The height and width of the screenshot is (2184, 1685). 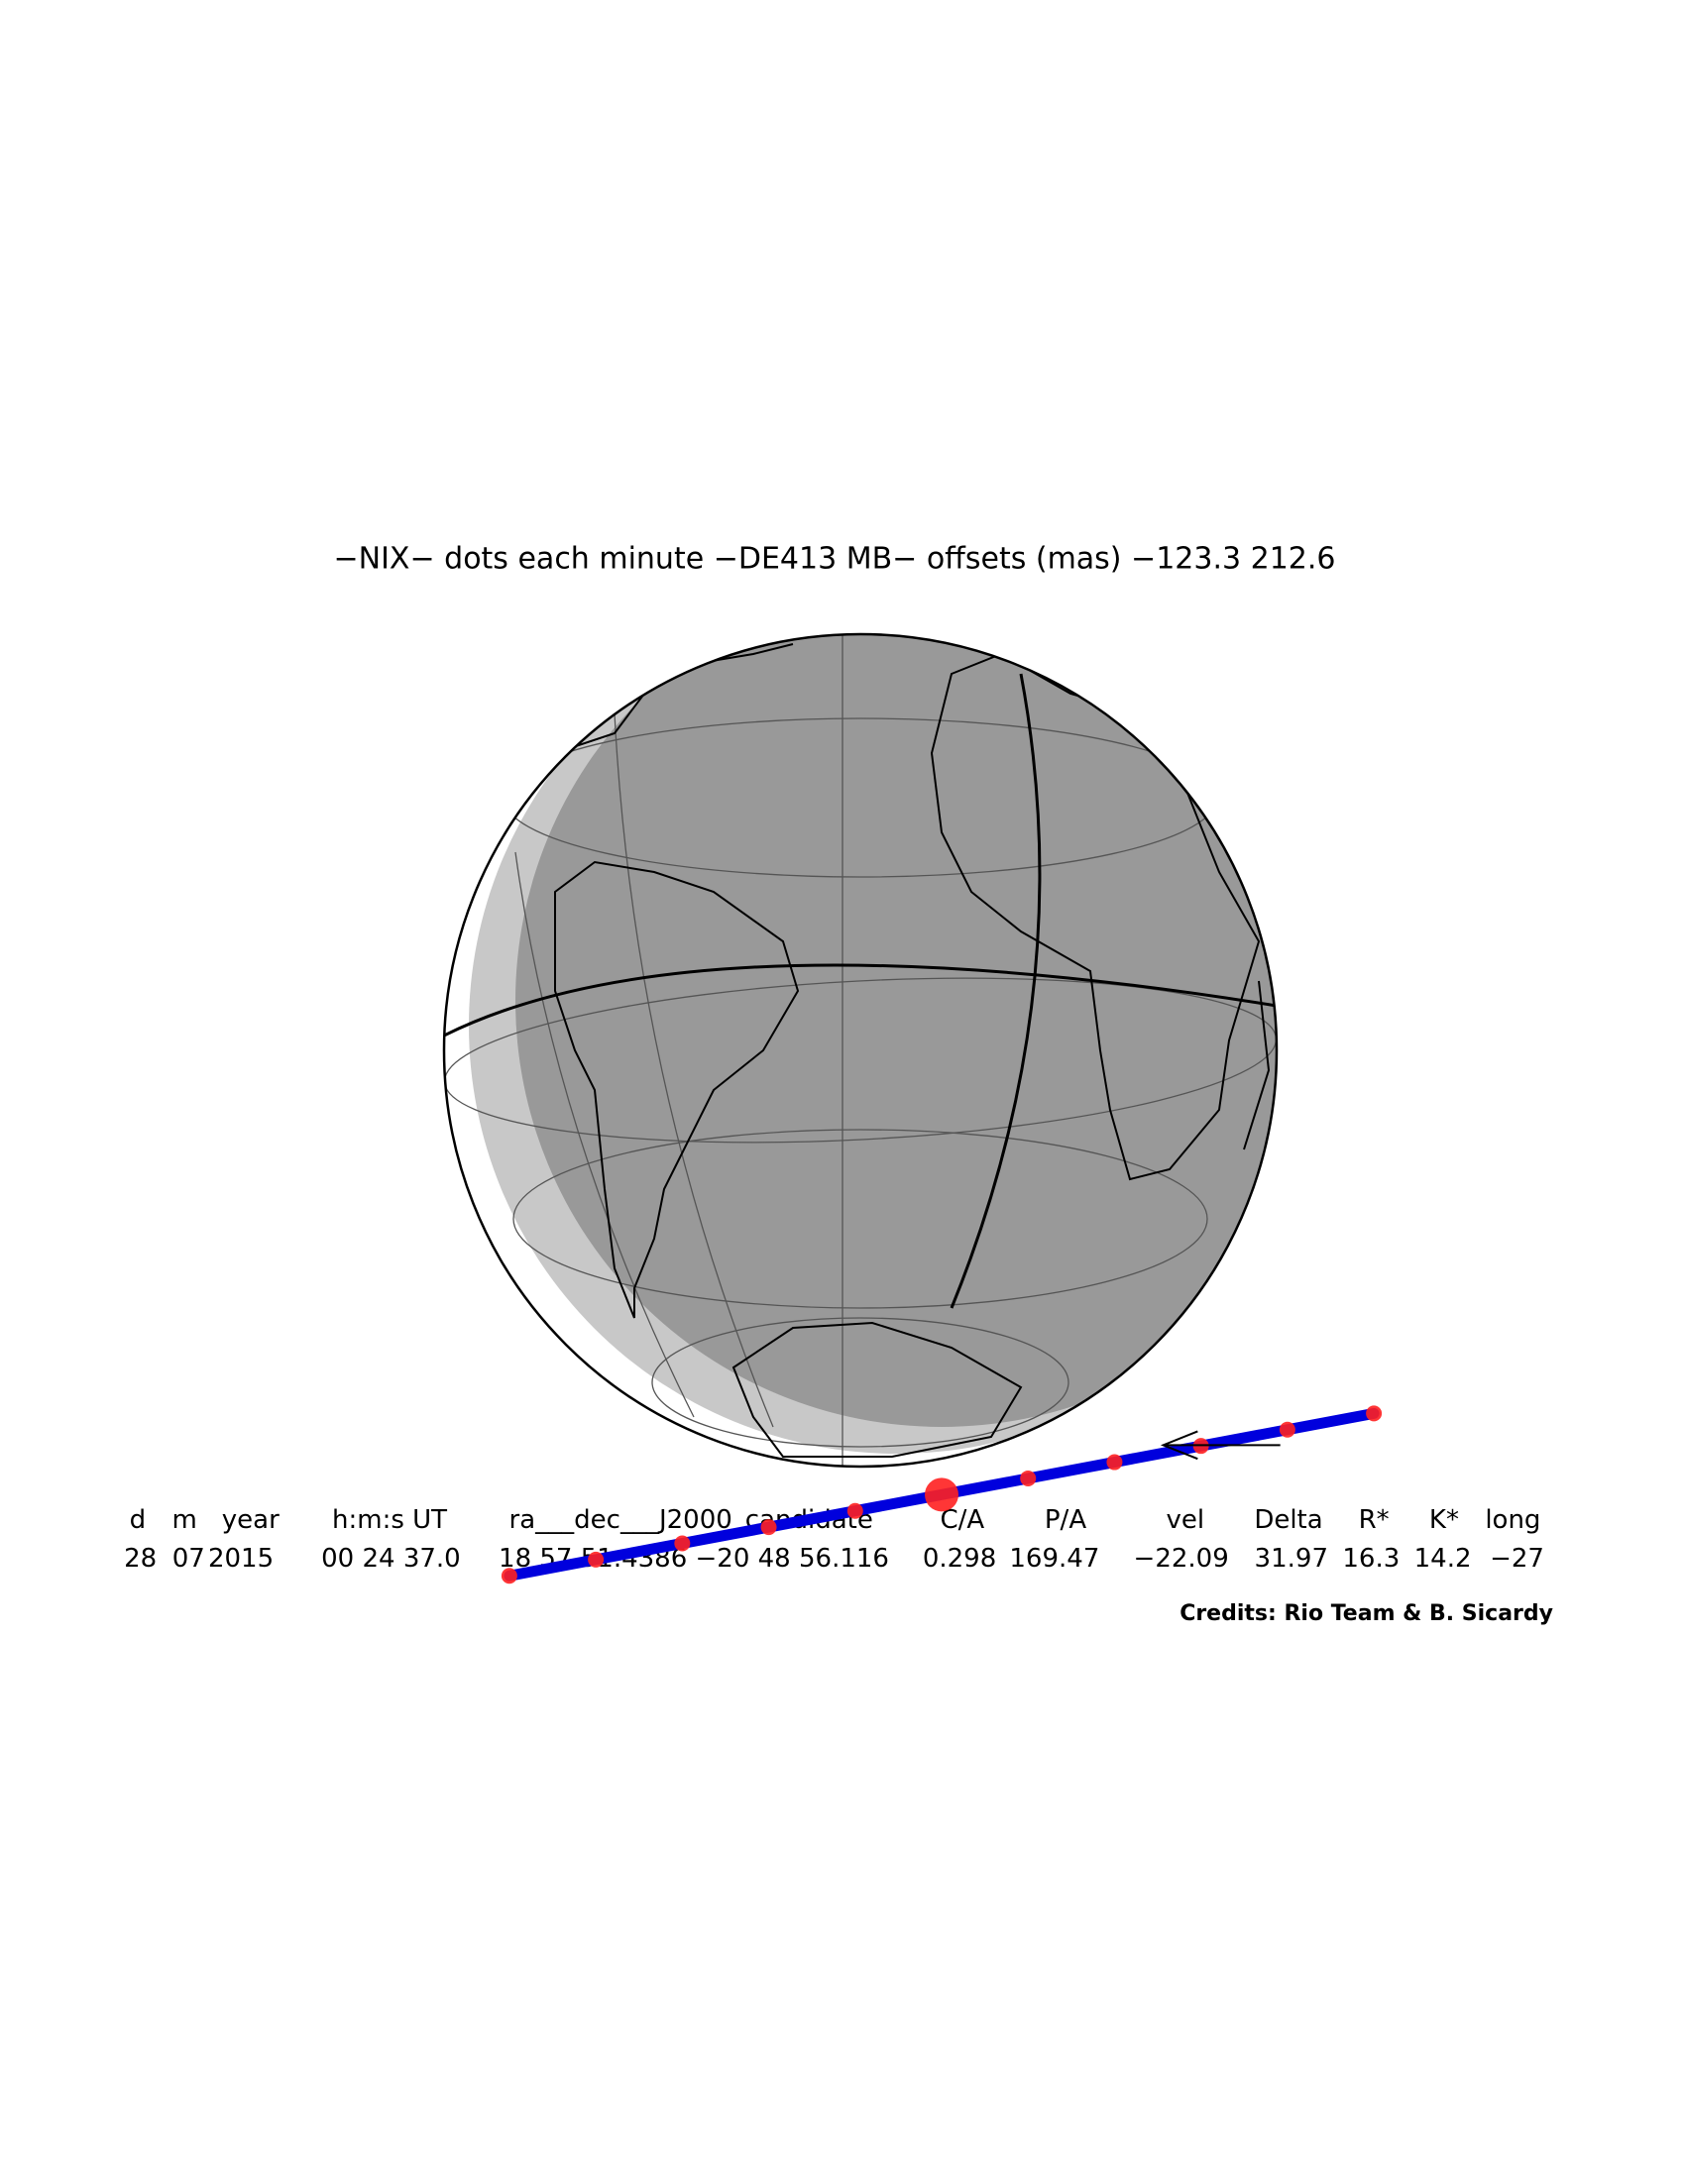 What do you see at coordinates (860, 991) in the screenshot?
I see `shadow-limits` at bounding box center [860, 991].